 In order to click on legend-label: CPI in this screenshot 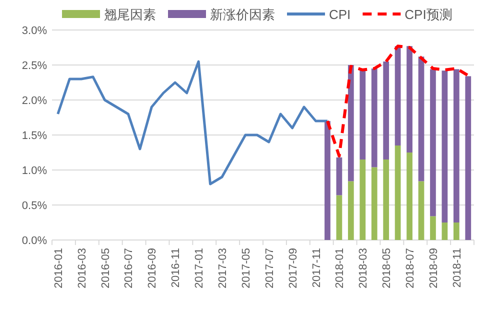, I will do `click(340, 14)`.